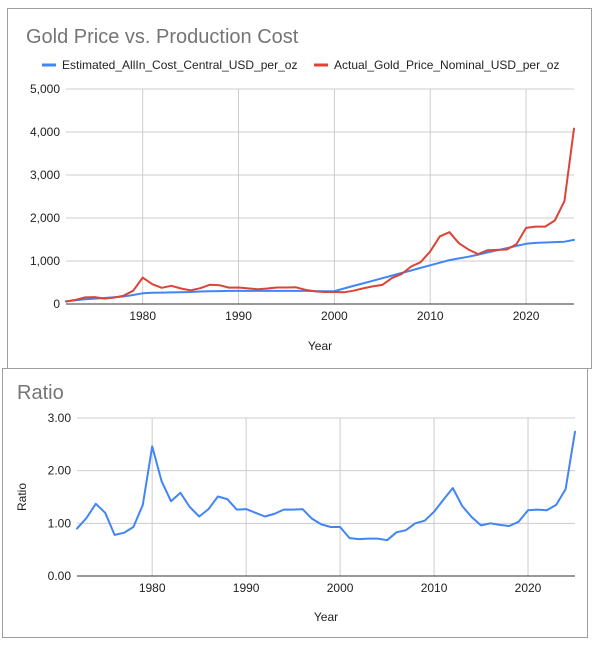 Image resolution: width=594 pixels, height=645 pixels. I want to click on y-tick-label: 1.00, so click(60, 523).